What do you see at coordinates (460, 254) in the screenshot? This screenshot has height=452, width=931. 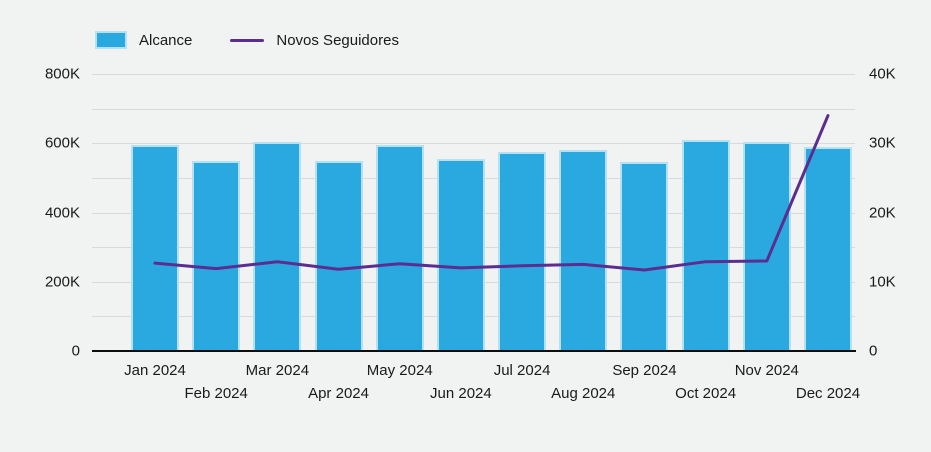 I see `bar-jun-2024` at bounding box center [460, 254].